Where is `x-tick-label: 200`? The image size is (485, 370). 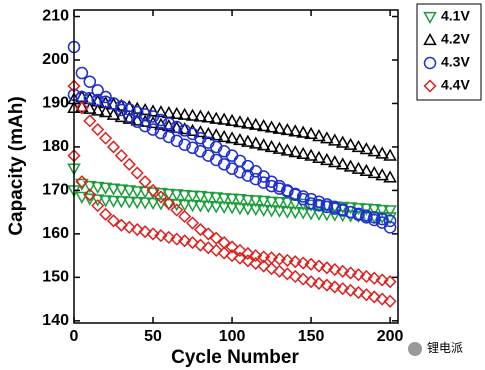
x-tick-label: 200 is located at coordinates (390, 336).